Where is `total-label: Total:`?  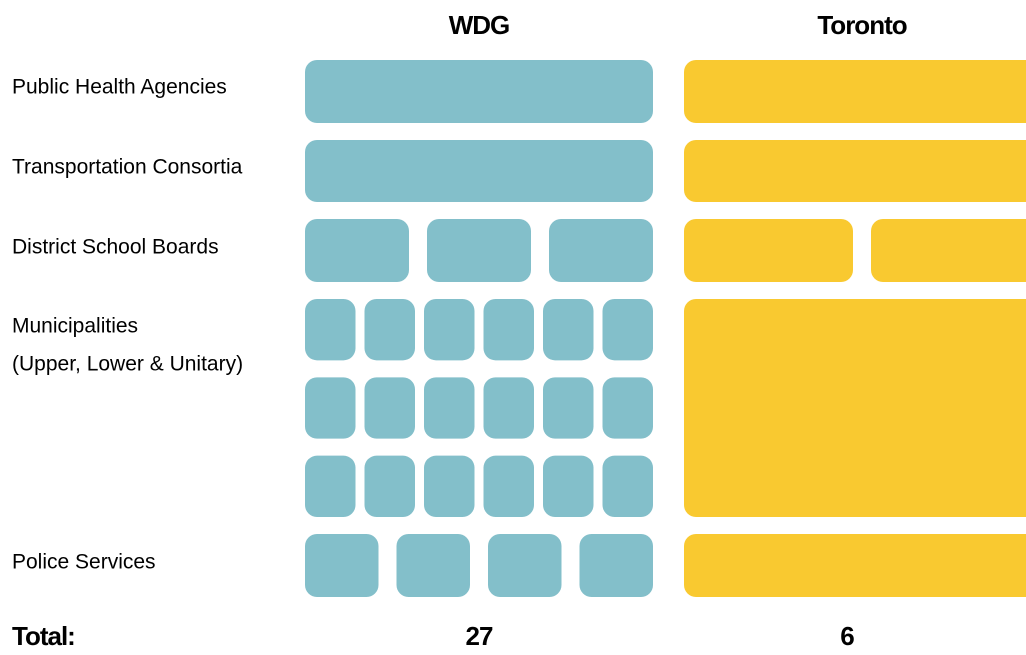 total-label: Total: is located at coordinates (43, 636).